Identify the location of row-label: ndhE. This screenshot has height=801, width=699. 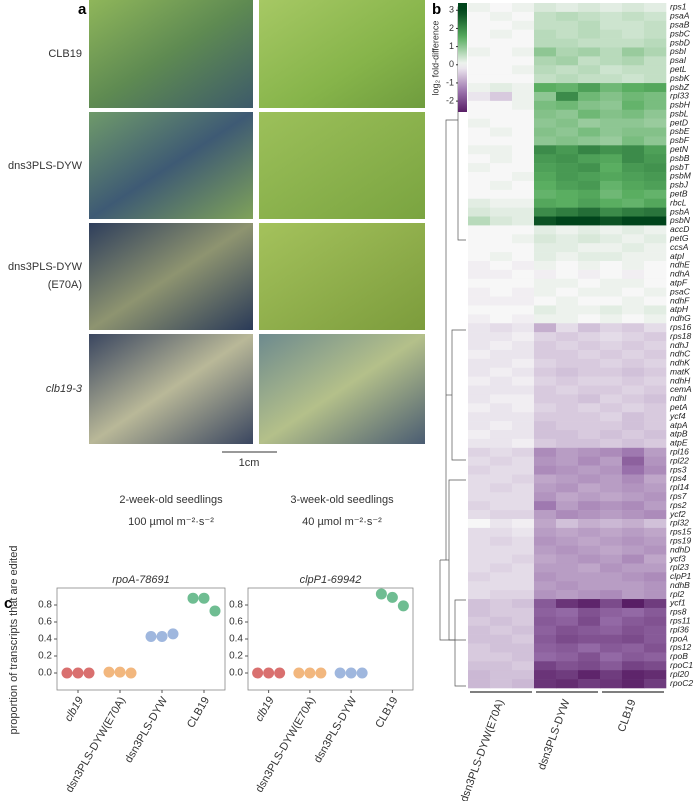
(680, 265).